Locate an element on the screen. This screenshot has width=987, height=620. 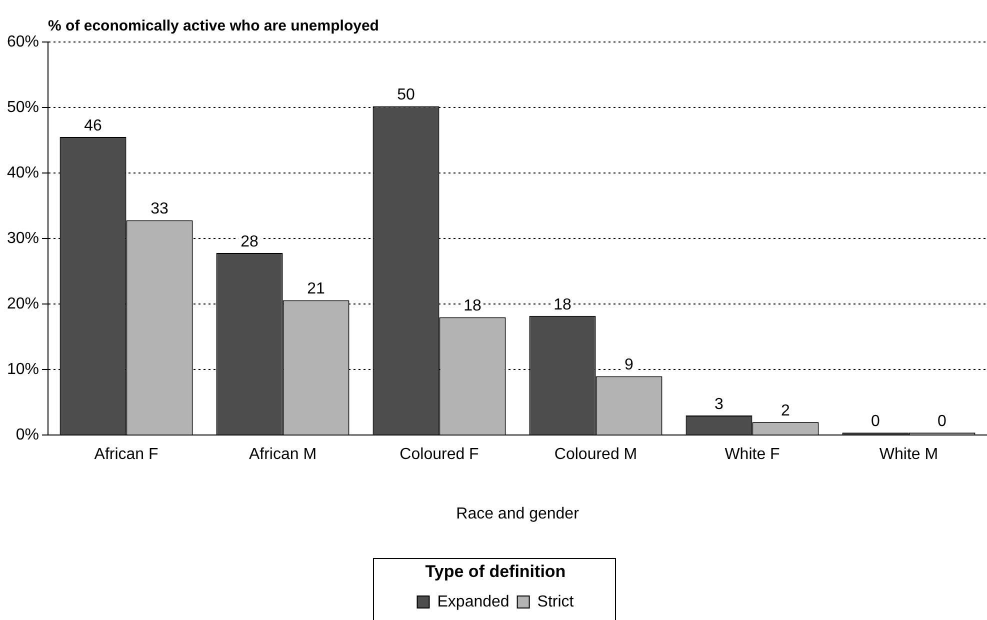
y-tick-label: 50% is located at coordinates (23, 107).